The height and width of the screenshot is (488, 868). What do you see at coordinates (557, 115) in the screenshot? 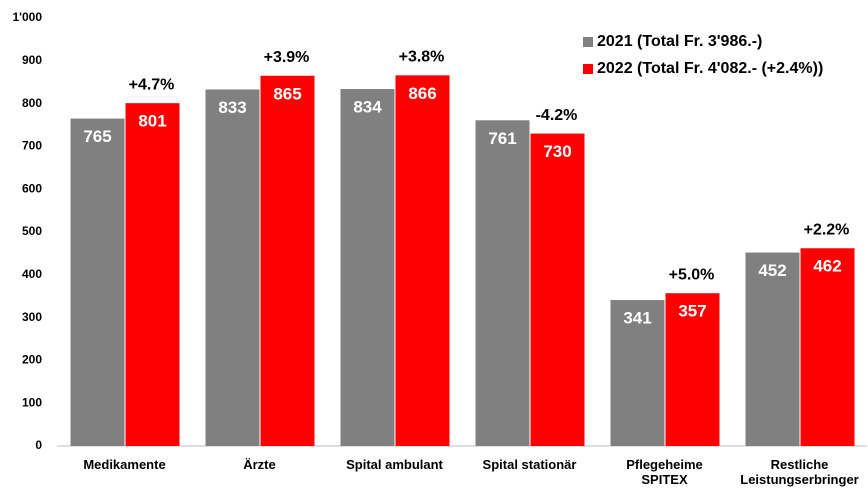
I see `change-annotation: -4.2%` at bounding box center [557, 115].